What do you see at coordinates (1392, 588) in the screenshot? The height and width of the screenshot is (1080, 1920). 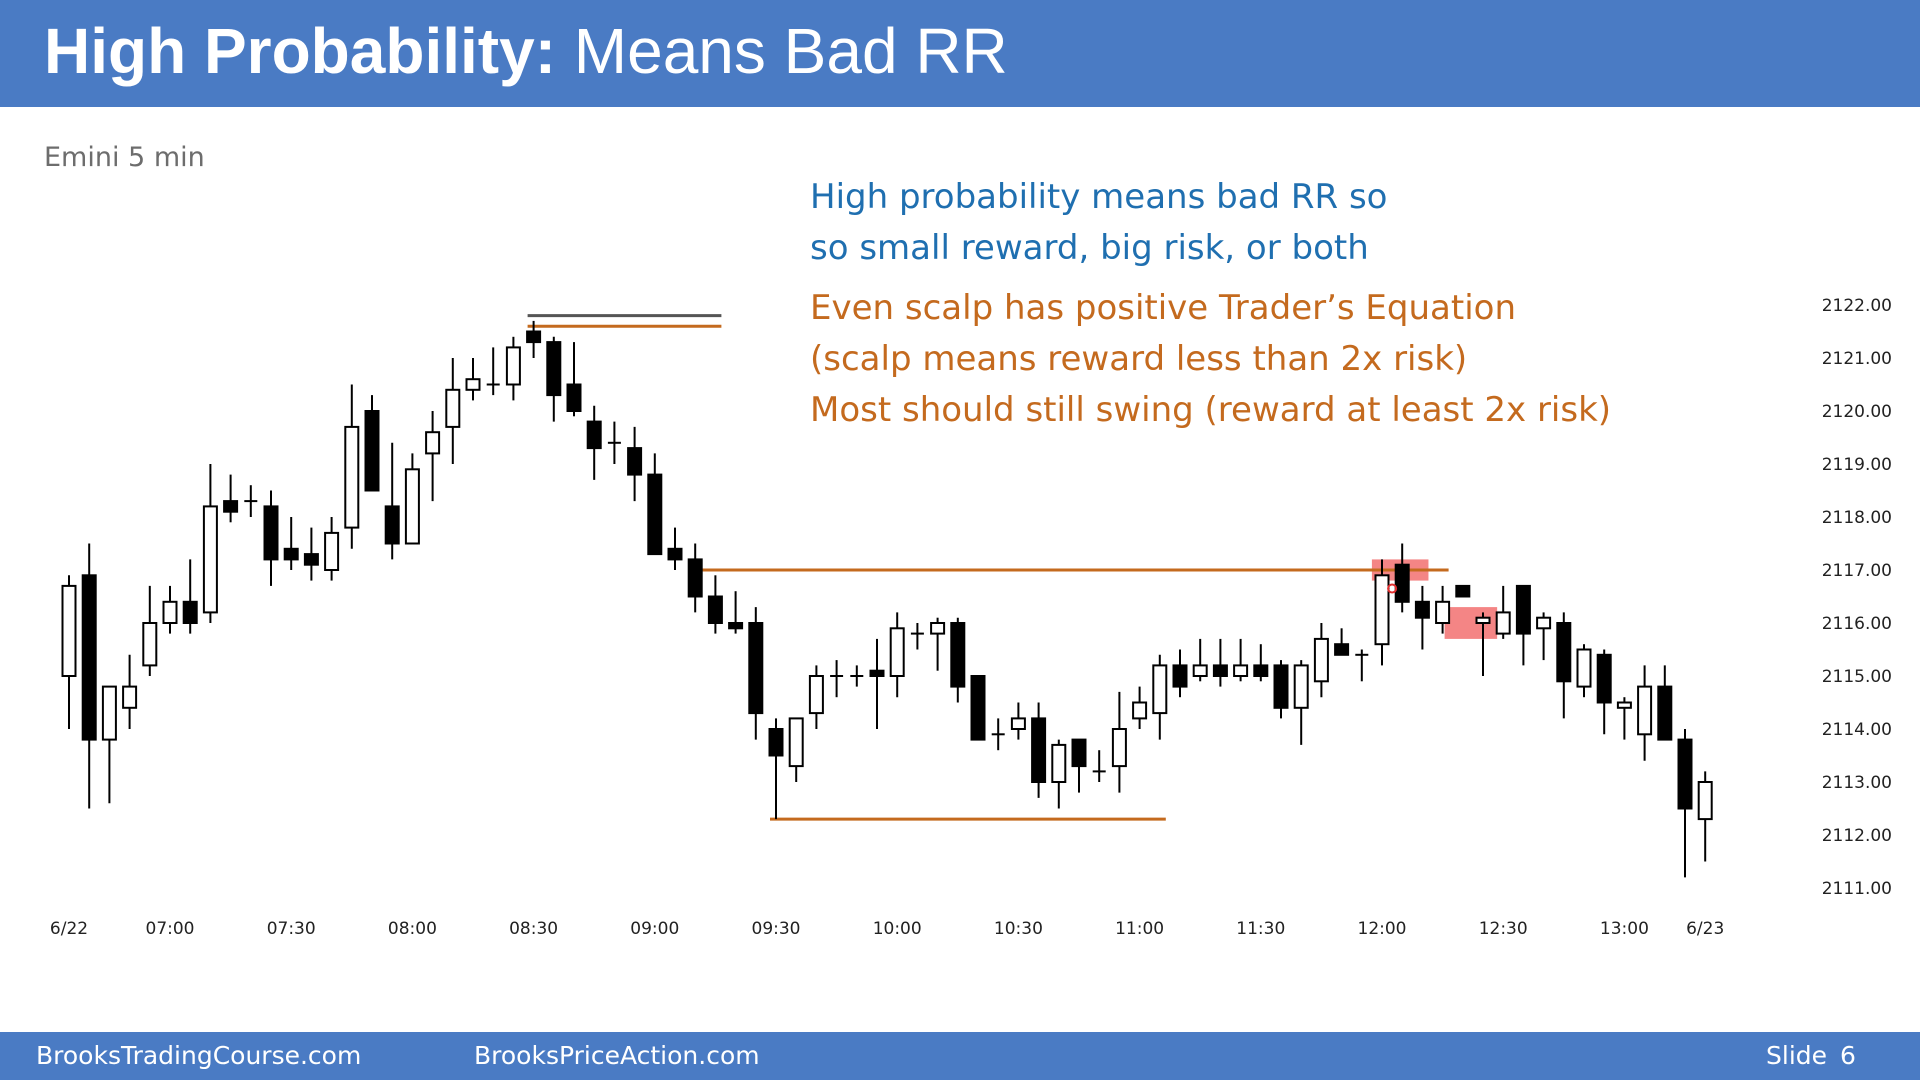 I see `entry-marker` at bounding box center [1392, 588].